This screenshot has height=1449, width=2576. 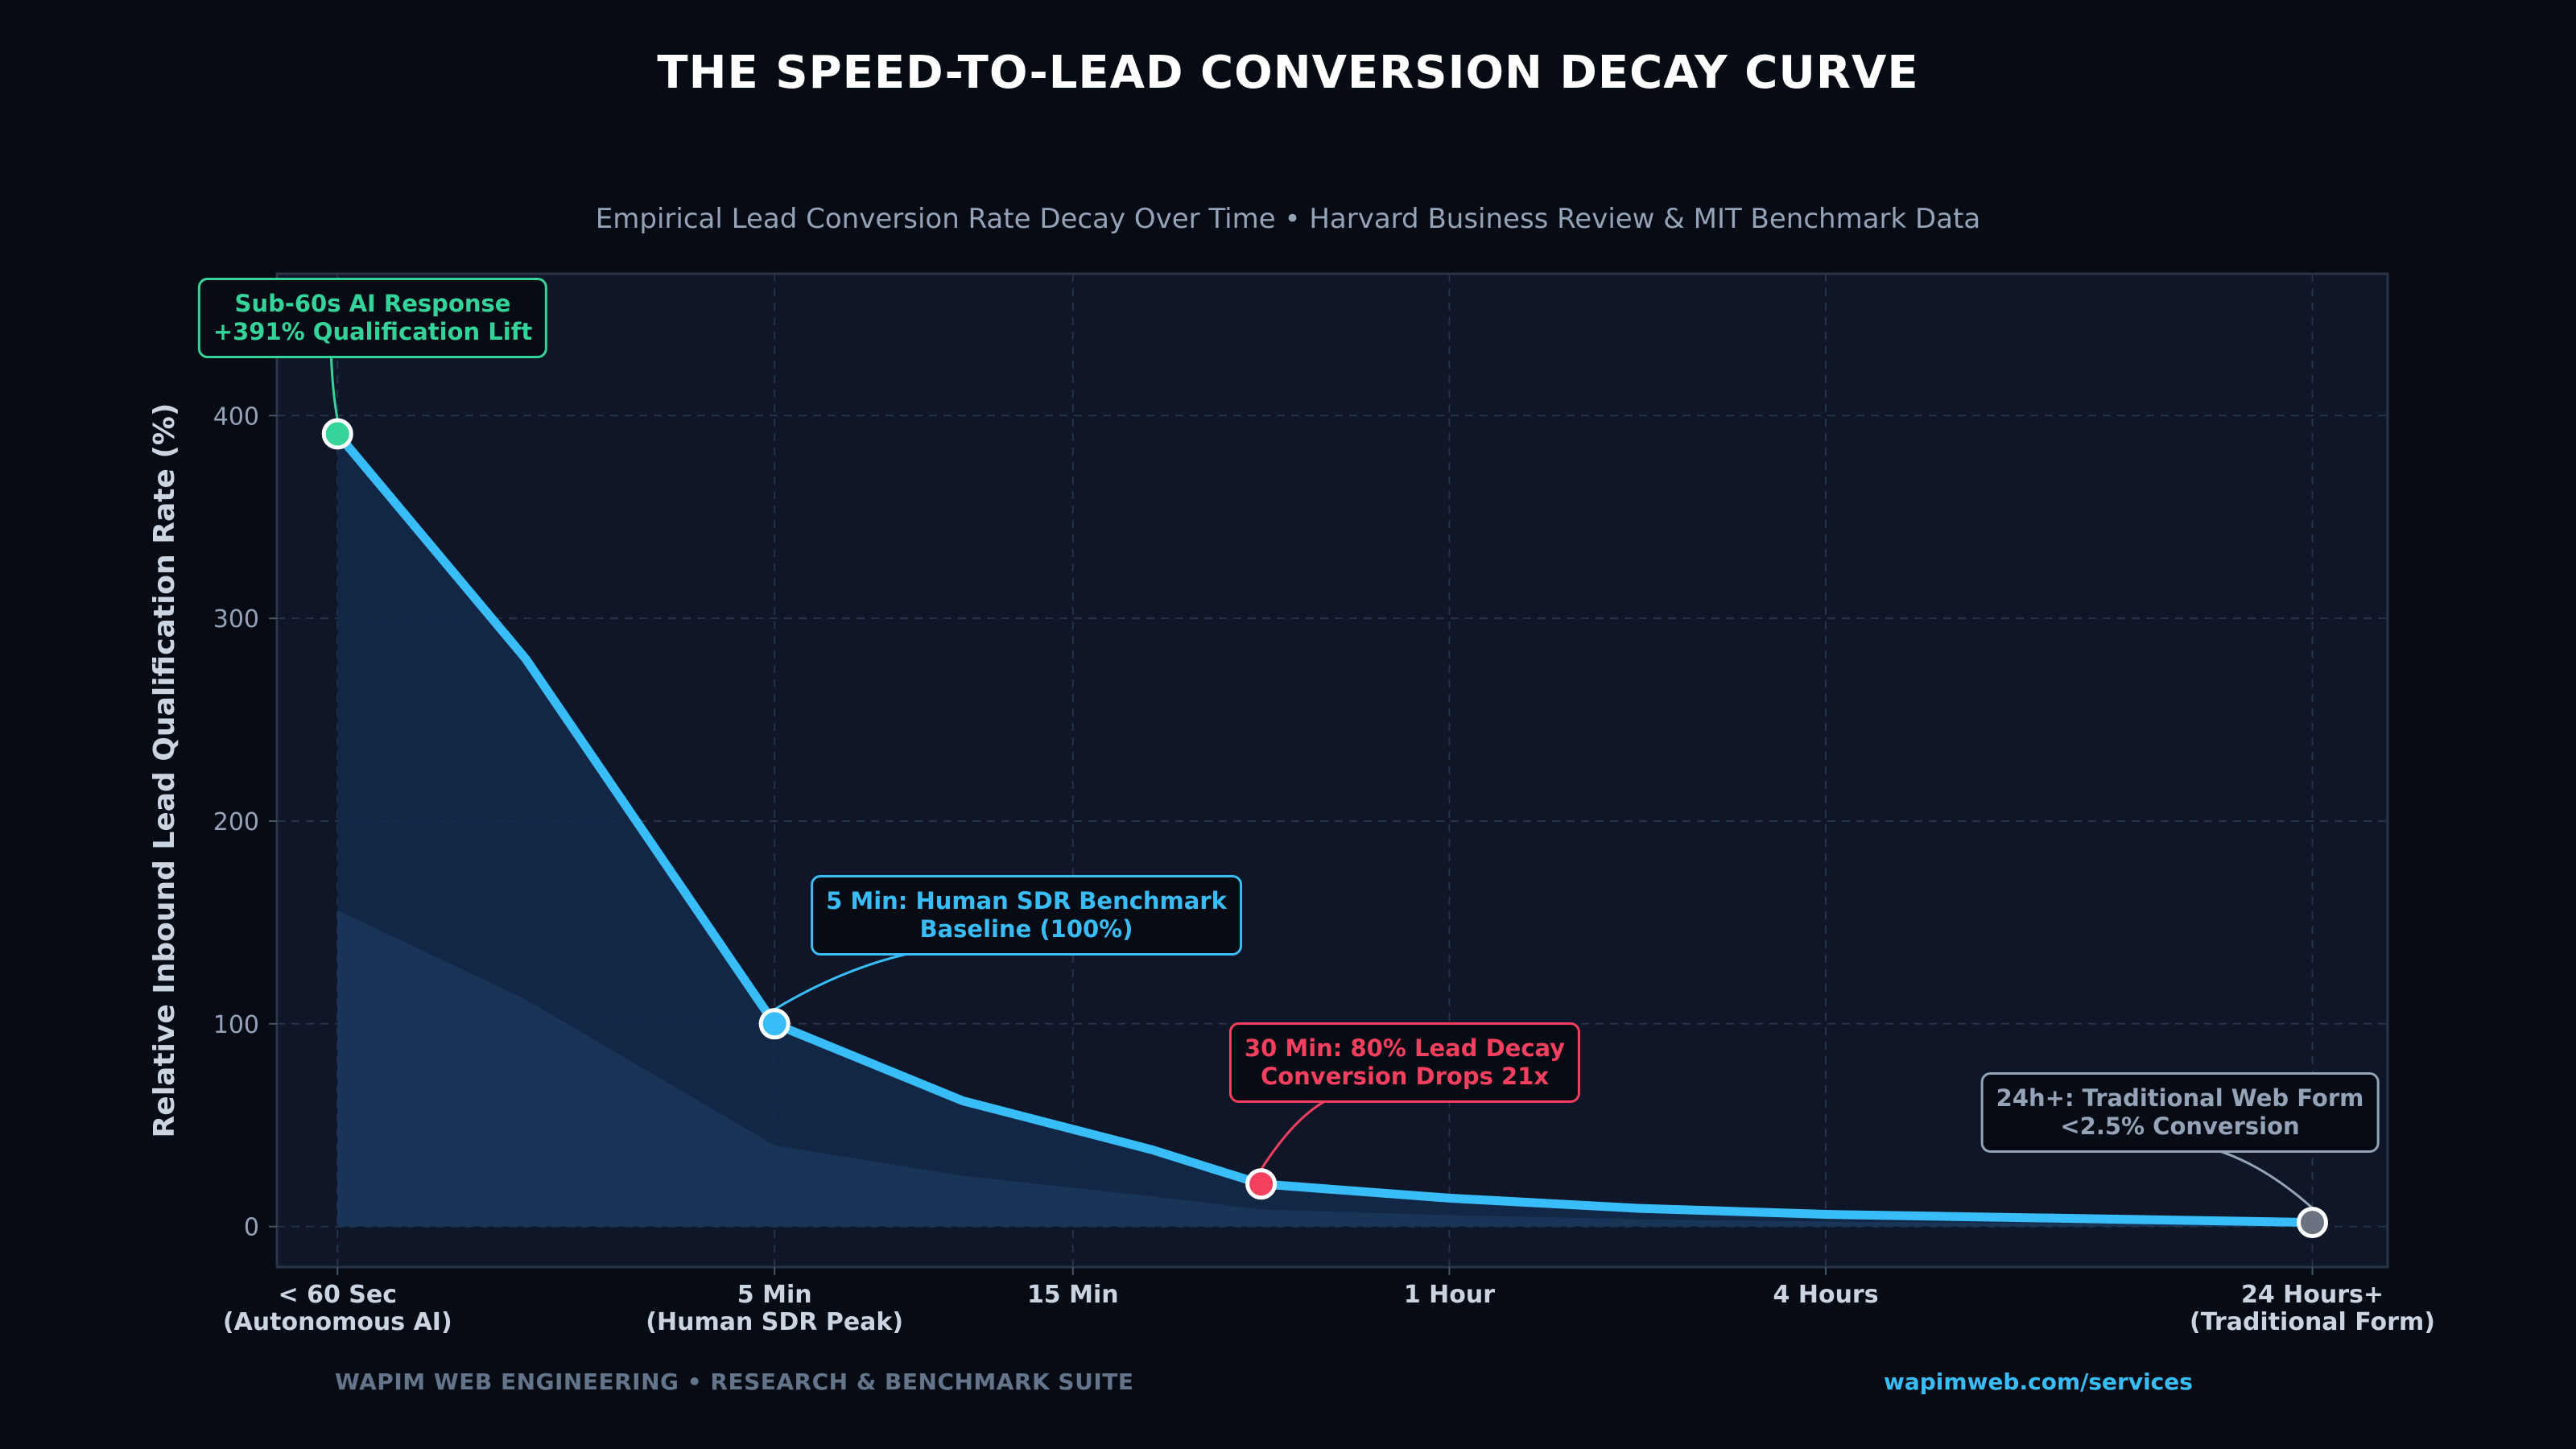 What do you see at coordinates (1288, 73) in the screenshot?
I see `chart-title: THE SPEED-TO-LEAD CONVERSION DECAY CURVE` at bounding box center [1288, 73].